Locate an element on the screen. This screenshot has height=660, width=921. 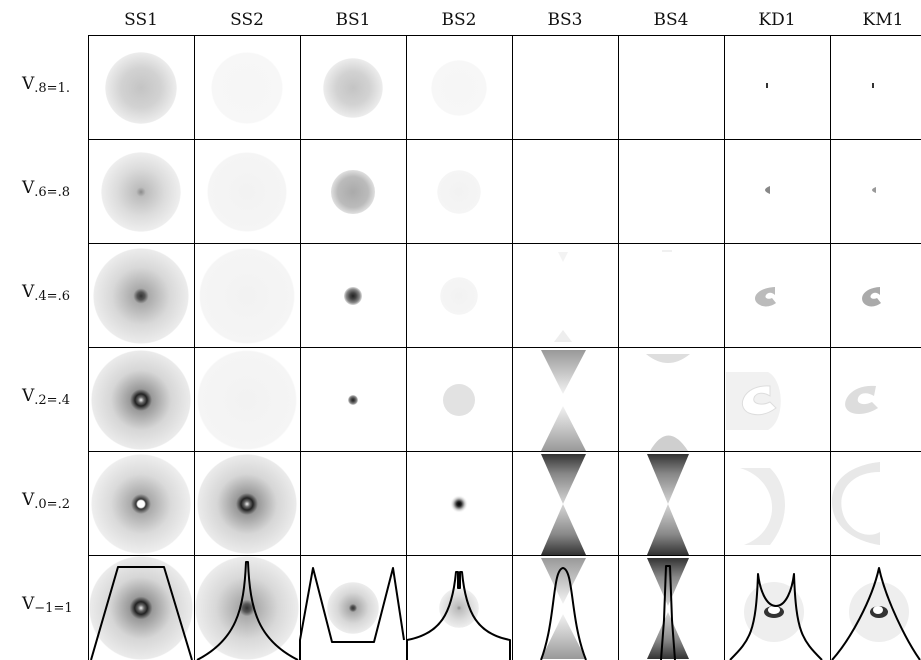
panel-ss1-r2 is located at coordinates (141, 192).